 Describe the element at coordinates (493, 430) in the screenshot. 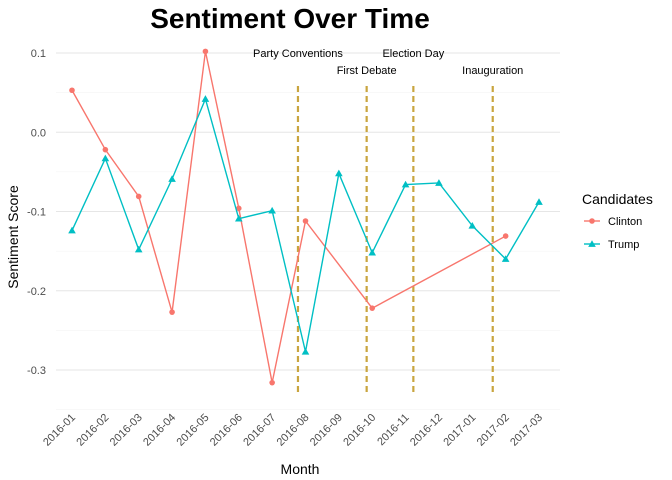

I see `x-tick-label: 2017-02` at that location.